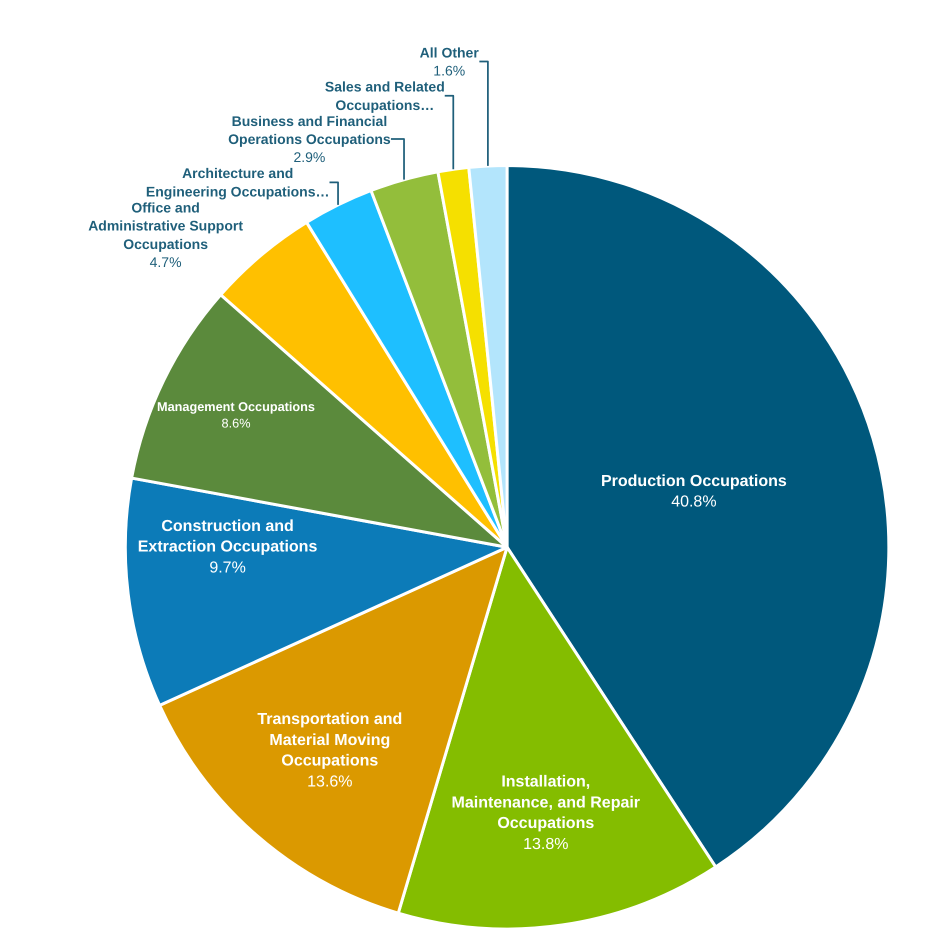 Image resolution: width=942 pixels, height=939 pixels. What do you see at coordinates (228, 537) in the screenshot?
I see `slice-label: Construction and Extraction Occupations` at bounding box center [228, 537].